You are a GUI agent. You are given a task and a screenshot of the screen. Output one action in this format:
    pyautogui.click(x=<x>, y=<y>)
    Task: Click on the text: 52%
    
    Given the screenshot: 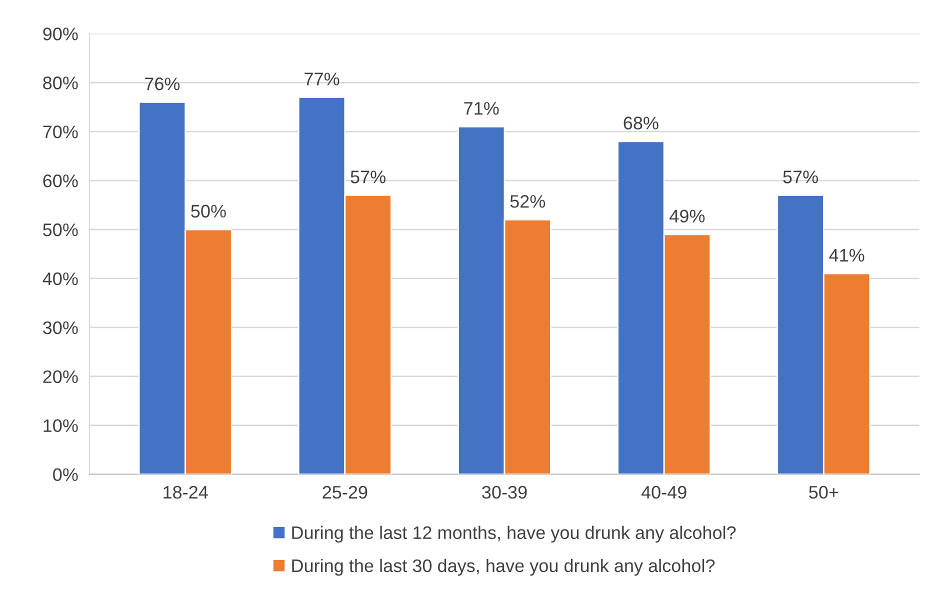 What is the action you would take?
    pyautogui.click(x=528, y=201)
    